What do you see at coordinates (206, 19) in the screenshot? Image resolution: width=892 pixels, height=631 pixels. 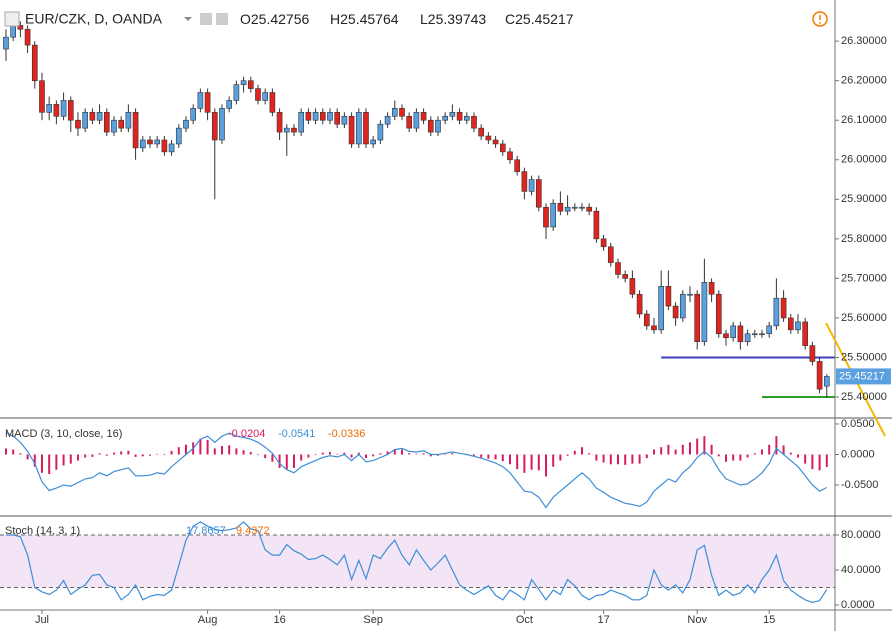 I see `visibility-icon` at bounding box center [206, 19].